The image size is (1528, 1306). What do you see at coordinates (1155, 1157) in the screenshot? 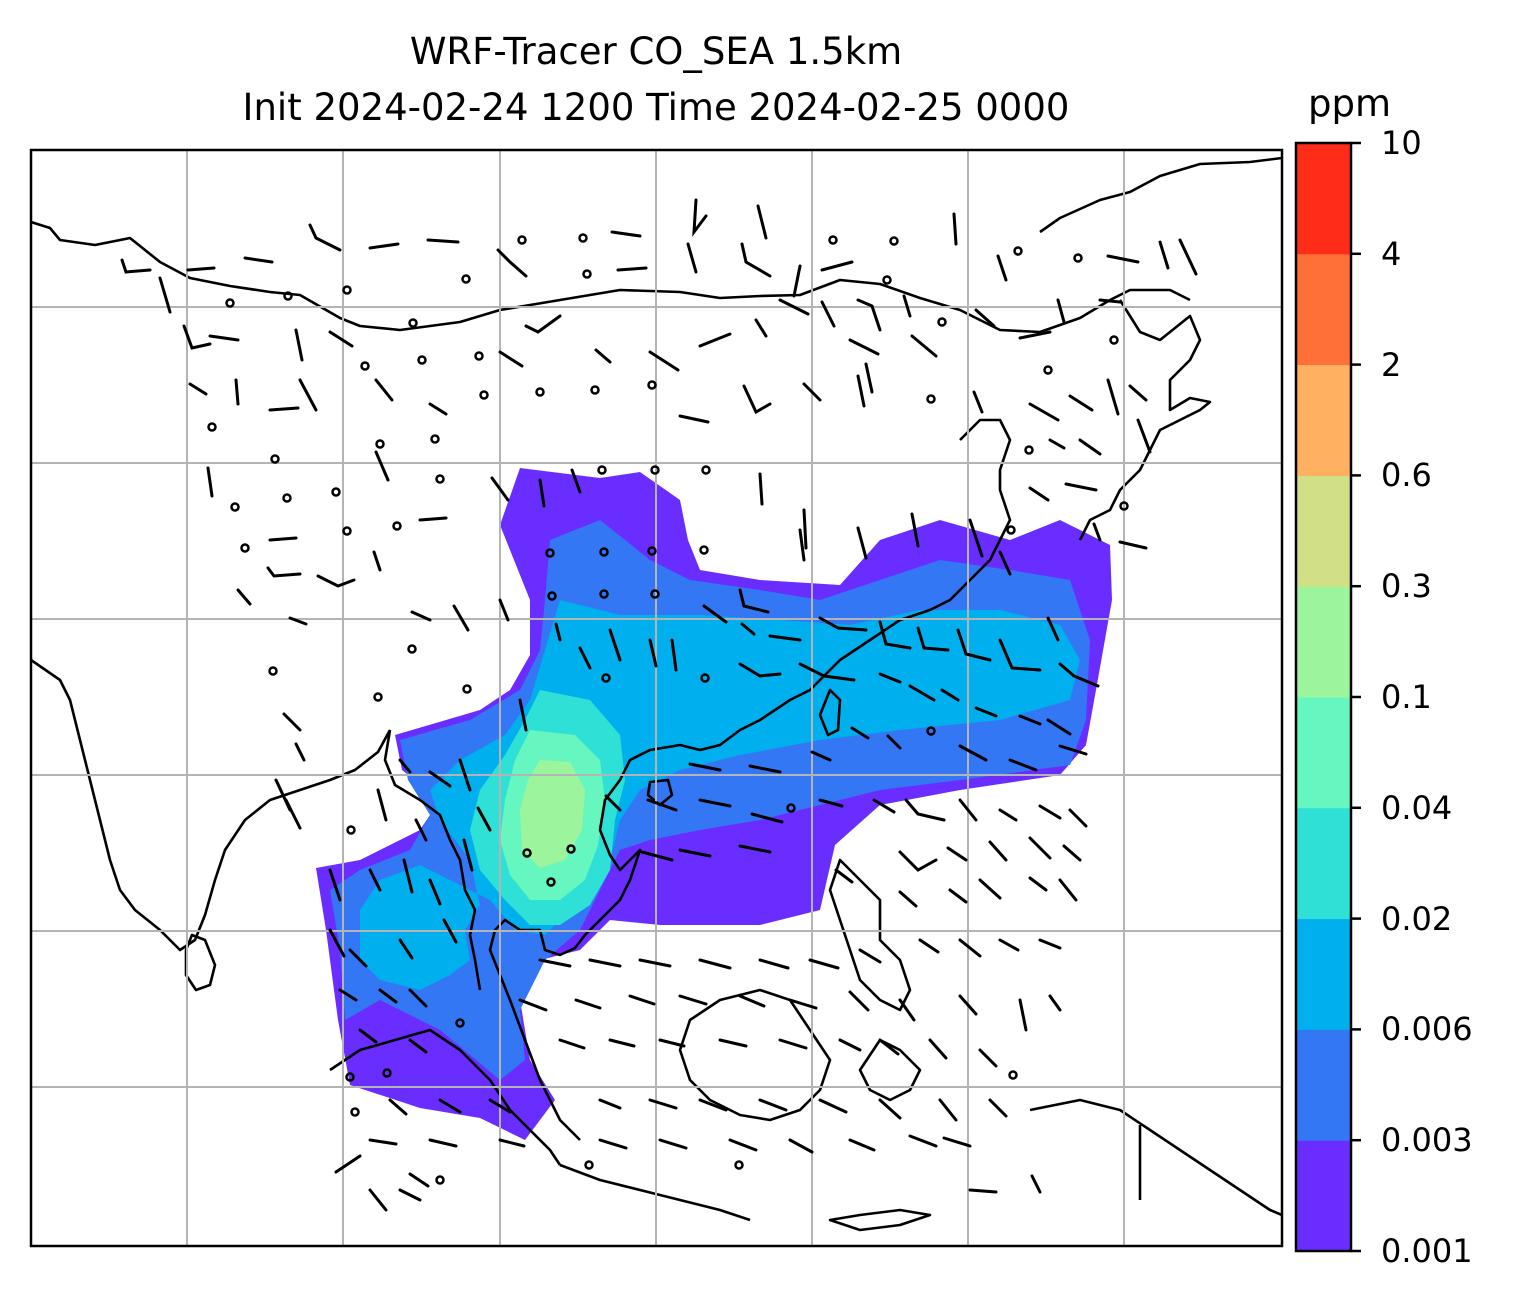
I see `coastline-new-guinea` at bounding box center [1155, 1157].